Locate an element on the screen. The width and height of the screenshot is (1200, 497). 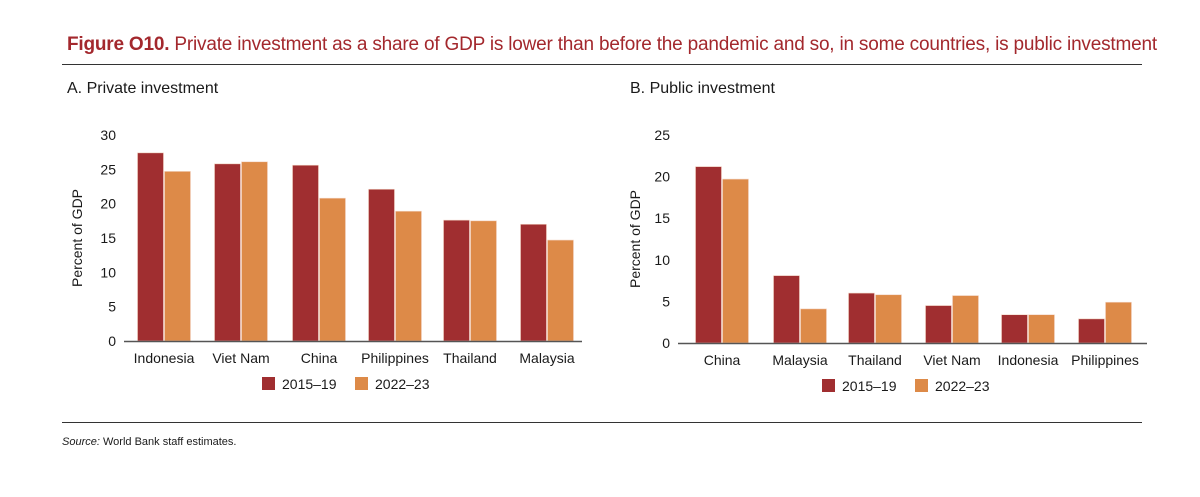
y-tick-label: 30 is located at coordinates (108, 135).